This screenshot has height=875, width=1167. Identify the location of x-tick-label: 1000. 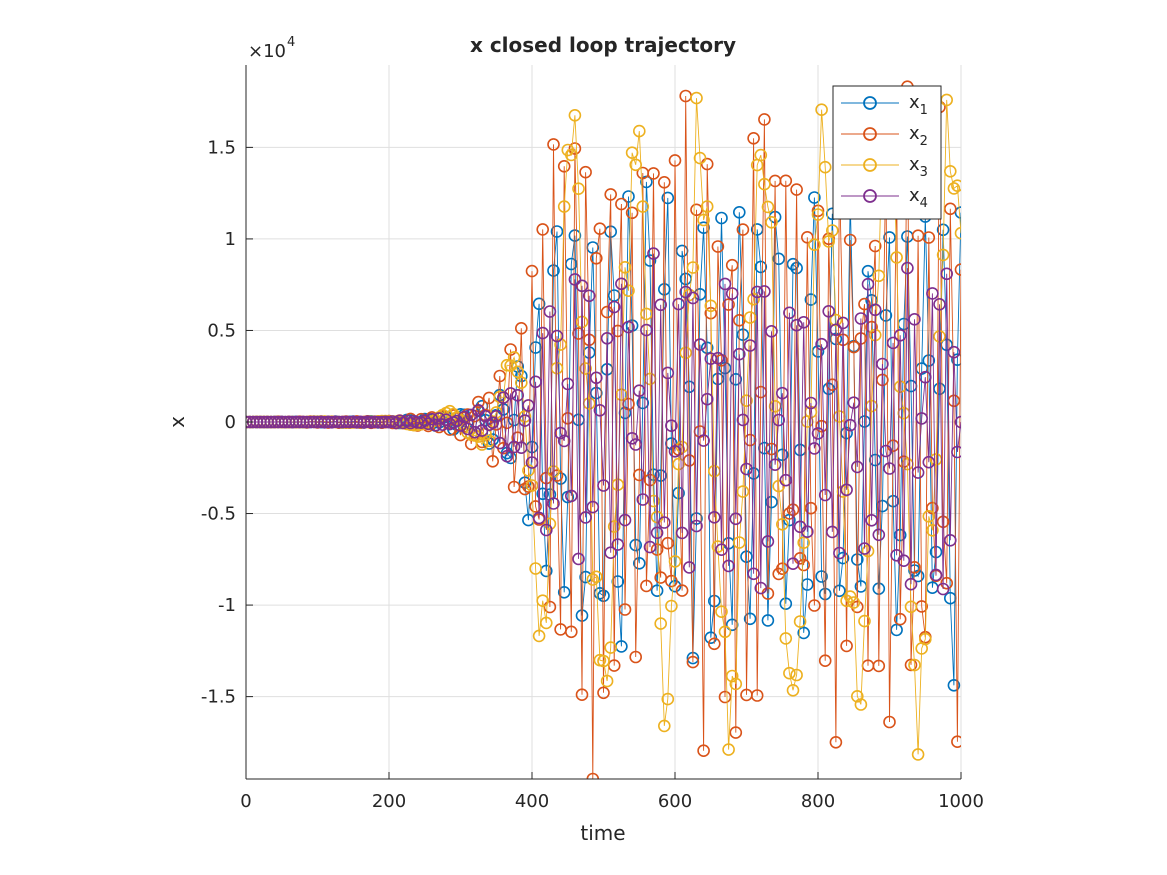
(961, 801).